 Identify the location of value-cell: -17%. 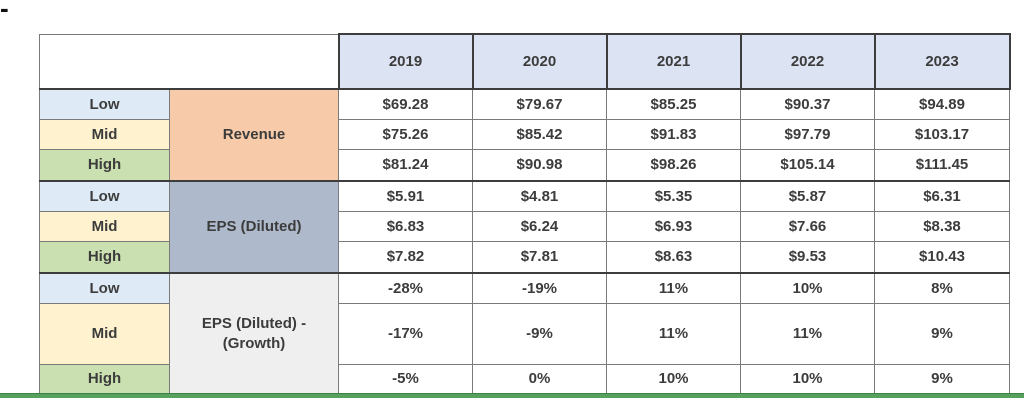
(405, 333).